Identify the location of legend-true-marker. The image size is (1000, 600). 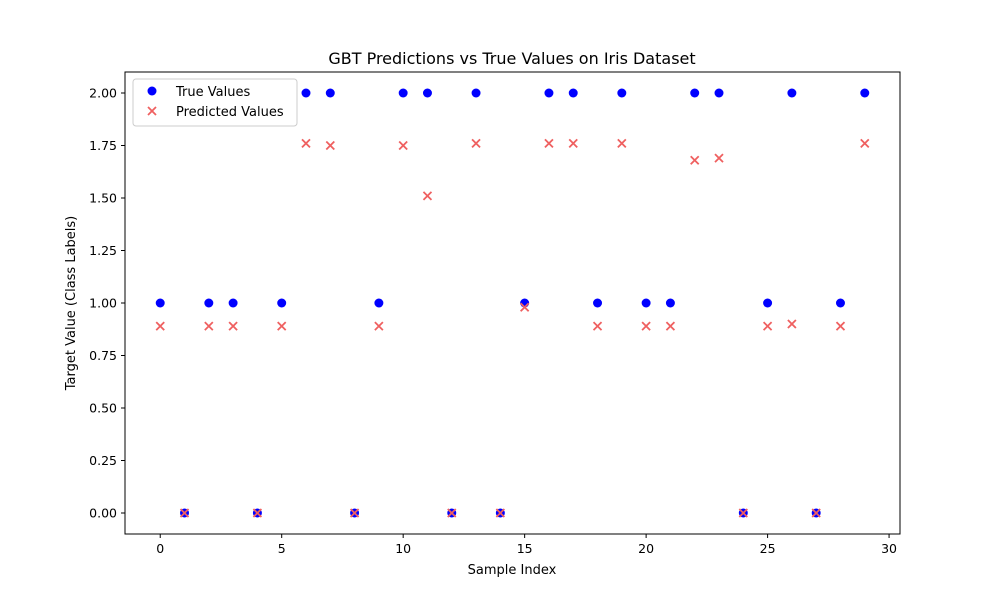
(152, 91).